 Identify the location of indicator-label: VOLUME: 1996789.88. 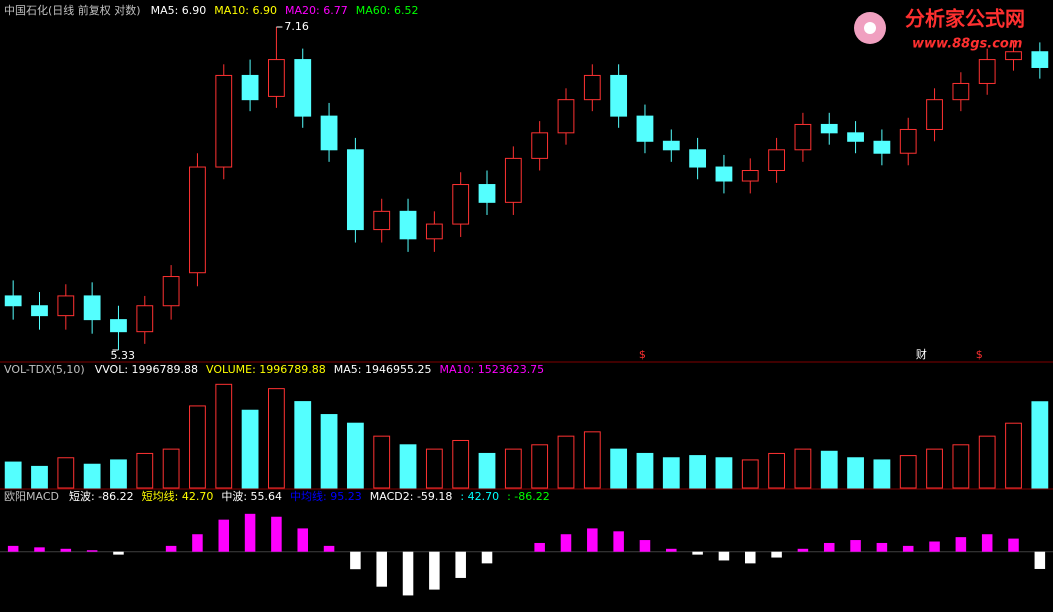
(266, 369).